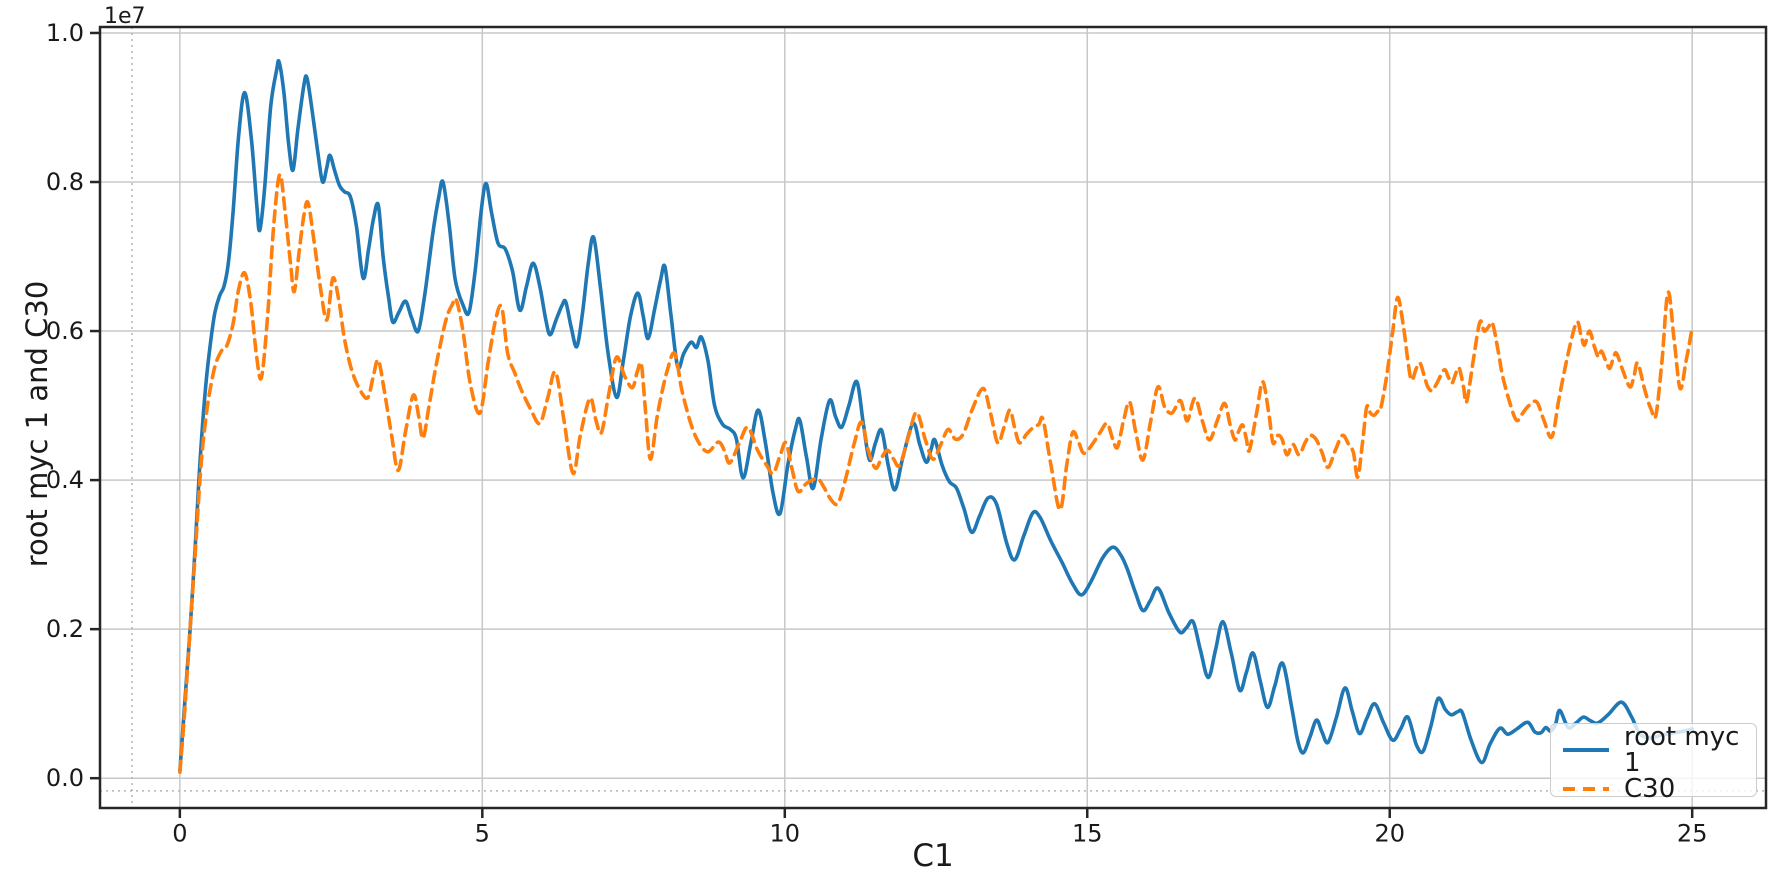 The image size is (1788, 878). I want to click on x-tick-label: 10, so click(785, 834).